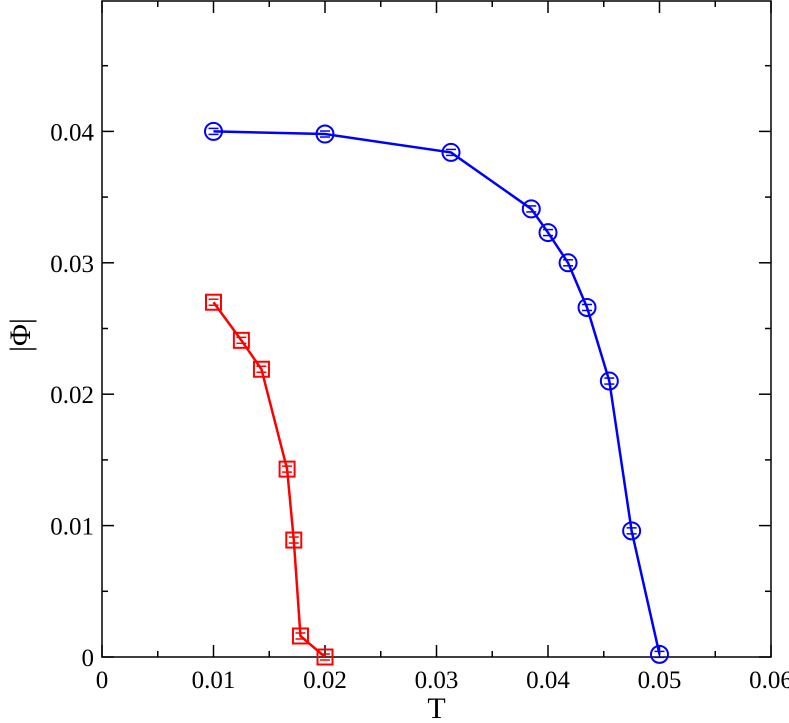 The width and height of the screenshot is (789, 723). Describe the element at coordinates (214, 680) in the screenshot. I see `x-tick-label: 0.01` at that location.